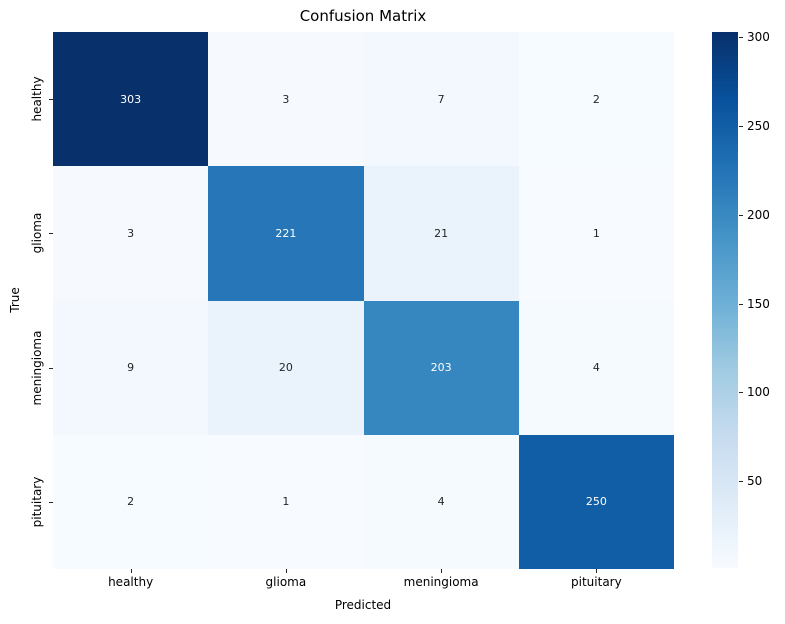 This screenshot has height=624, width=785. Describe the element at coordinates (758, 392) in the screenshot. I see `colorbar-tick-label: 100` at that location.